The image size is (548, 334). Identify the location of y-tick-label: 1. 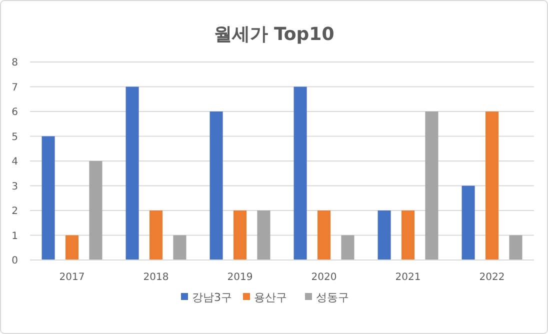
(15, 236).